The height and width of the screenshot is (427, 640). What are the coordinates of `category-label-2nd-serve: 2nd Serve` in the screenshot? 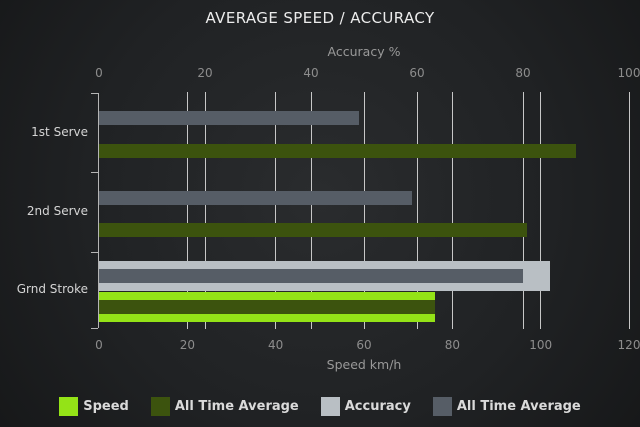 It's located at (57, 211).